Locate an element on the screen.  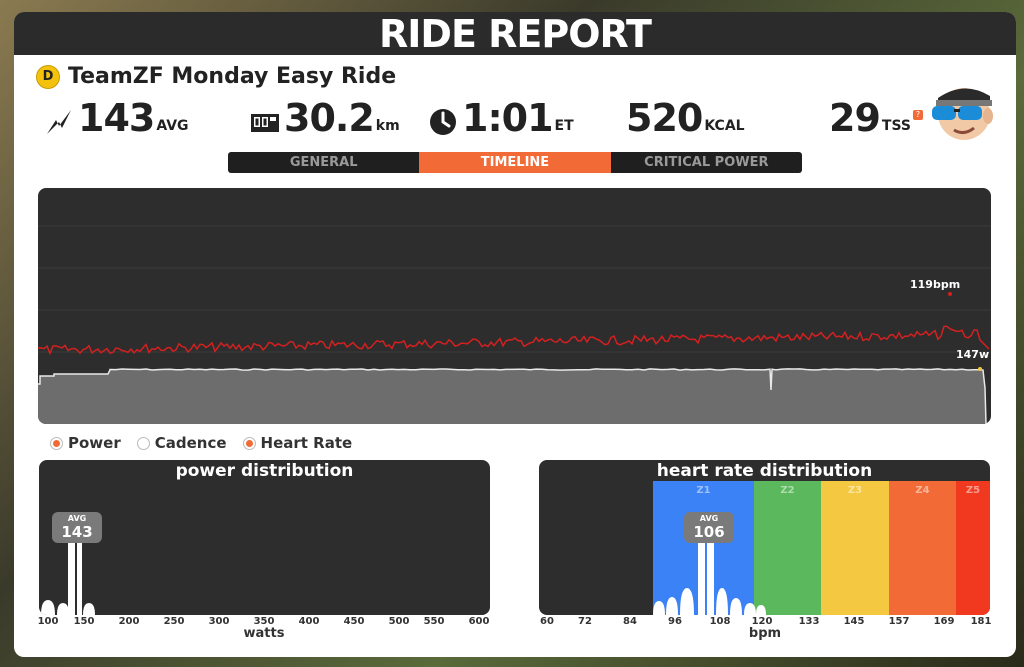
stat-energy-value: 520 is located at coordinates (664, 118).